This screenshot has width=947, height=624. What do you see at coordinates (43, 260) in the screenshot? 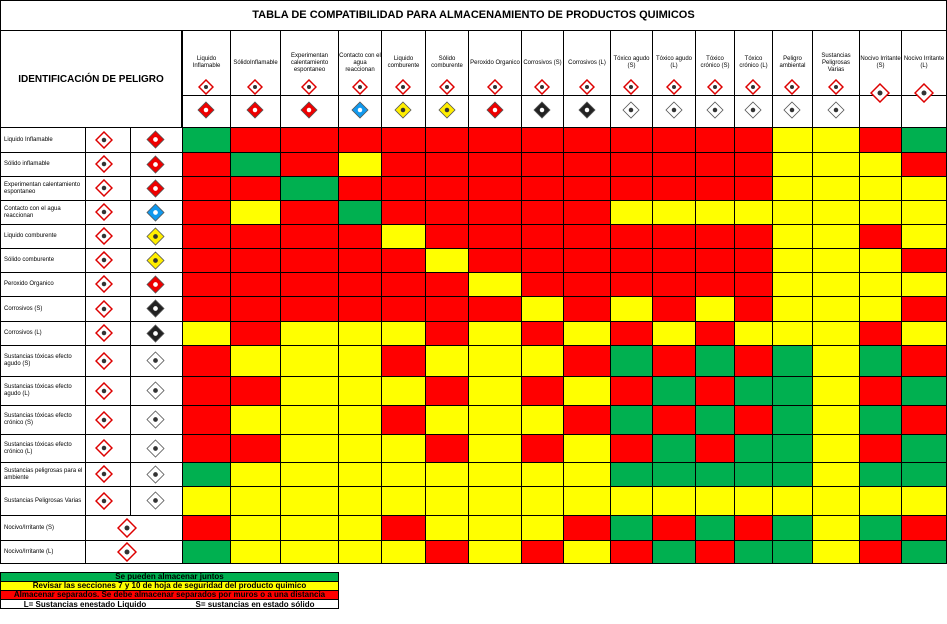
I see `row-label: Sólido comburente` at bounding box center [43, 260].